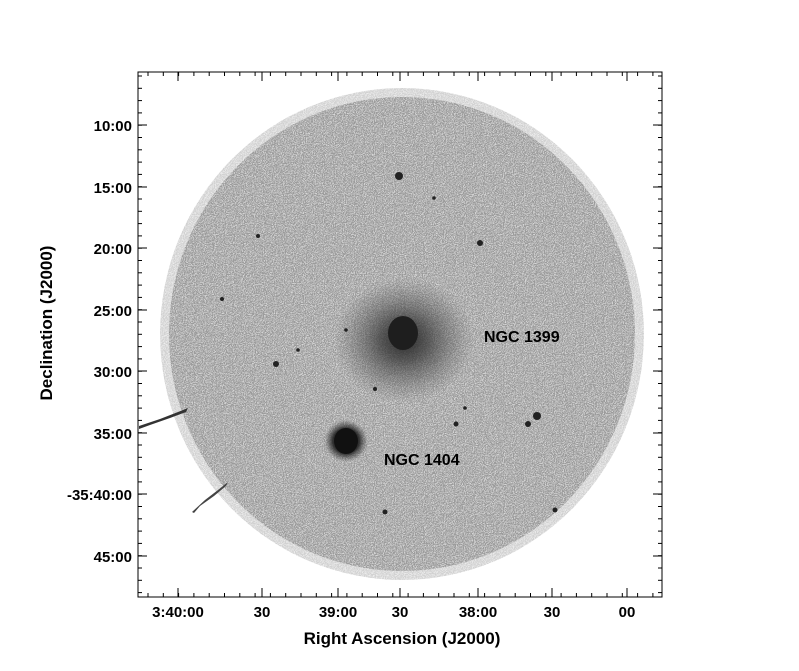  What do you see at coordinates (522, 337) in the screenshot?
I see `annotation-ngc1399: NGC 1399` at bounding box center [522, 337].